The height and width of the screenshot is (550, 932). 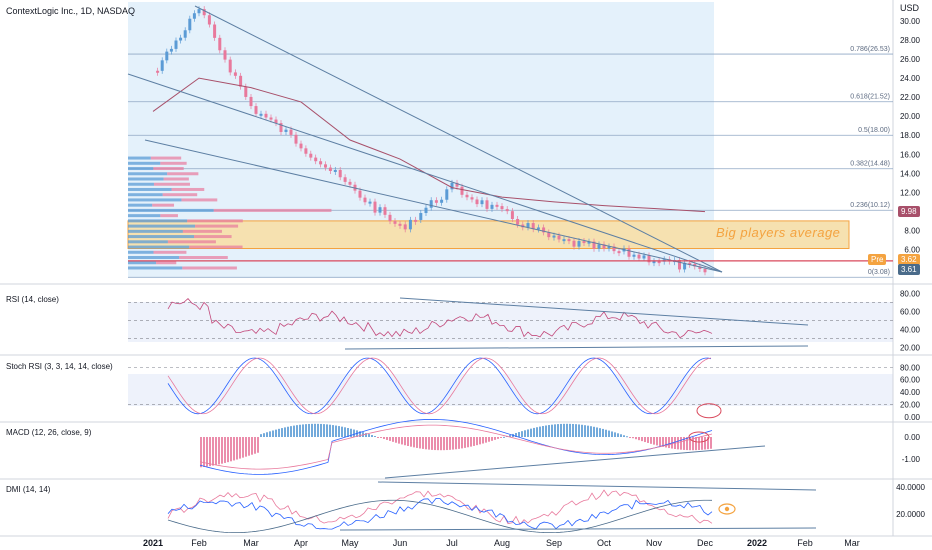 What do you see at coordinates (910, 487) in the screenshot?
I see `dmi-axis-tick: 40.0000` at bounding box center [910, 487].